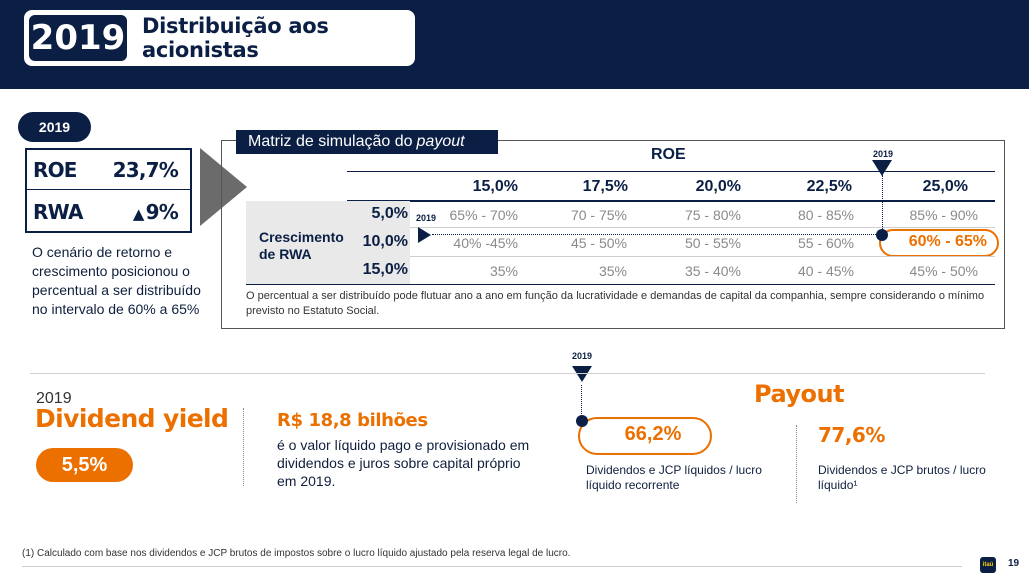  What do you see at coordinates (84, 465) in the screenshot?
I see `dividend-yield-value: 5,5%` at bounding box center [84, 465].